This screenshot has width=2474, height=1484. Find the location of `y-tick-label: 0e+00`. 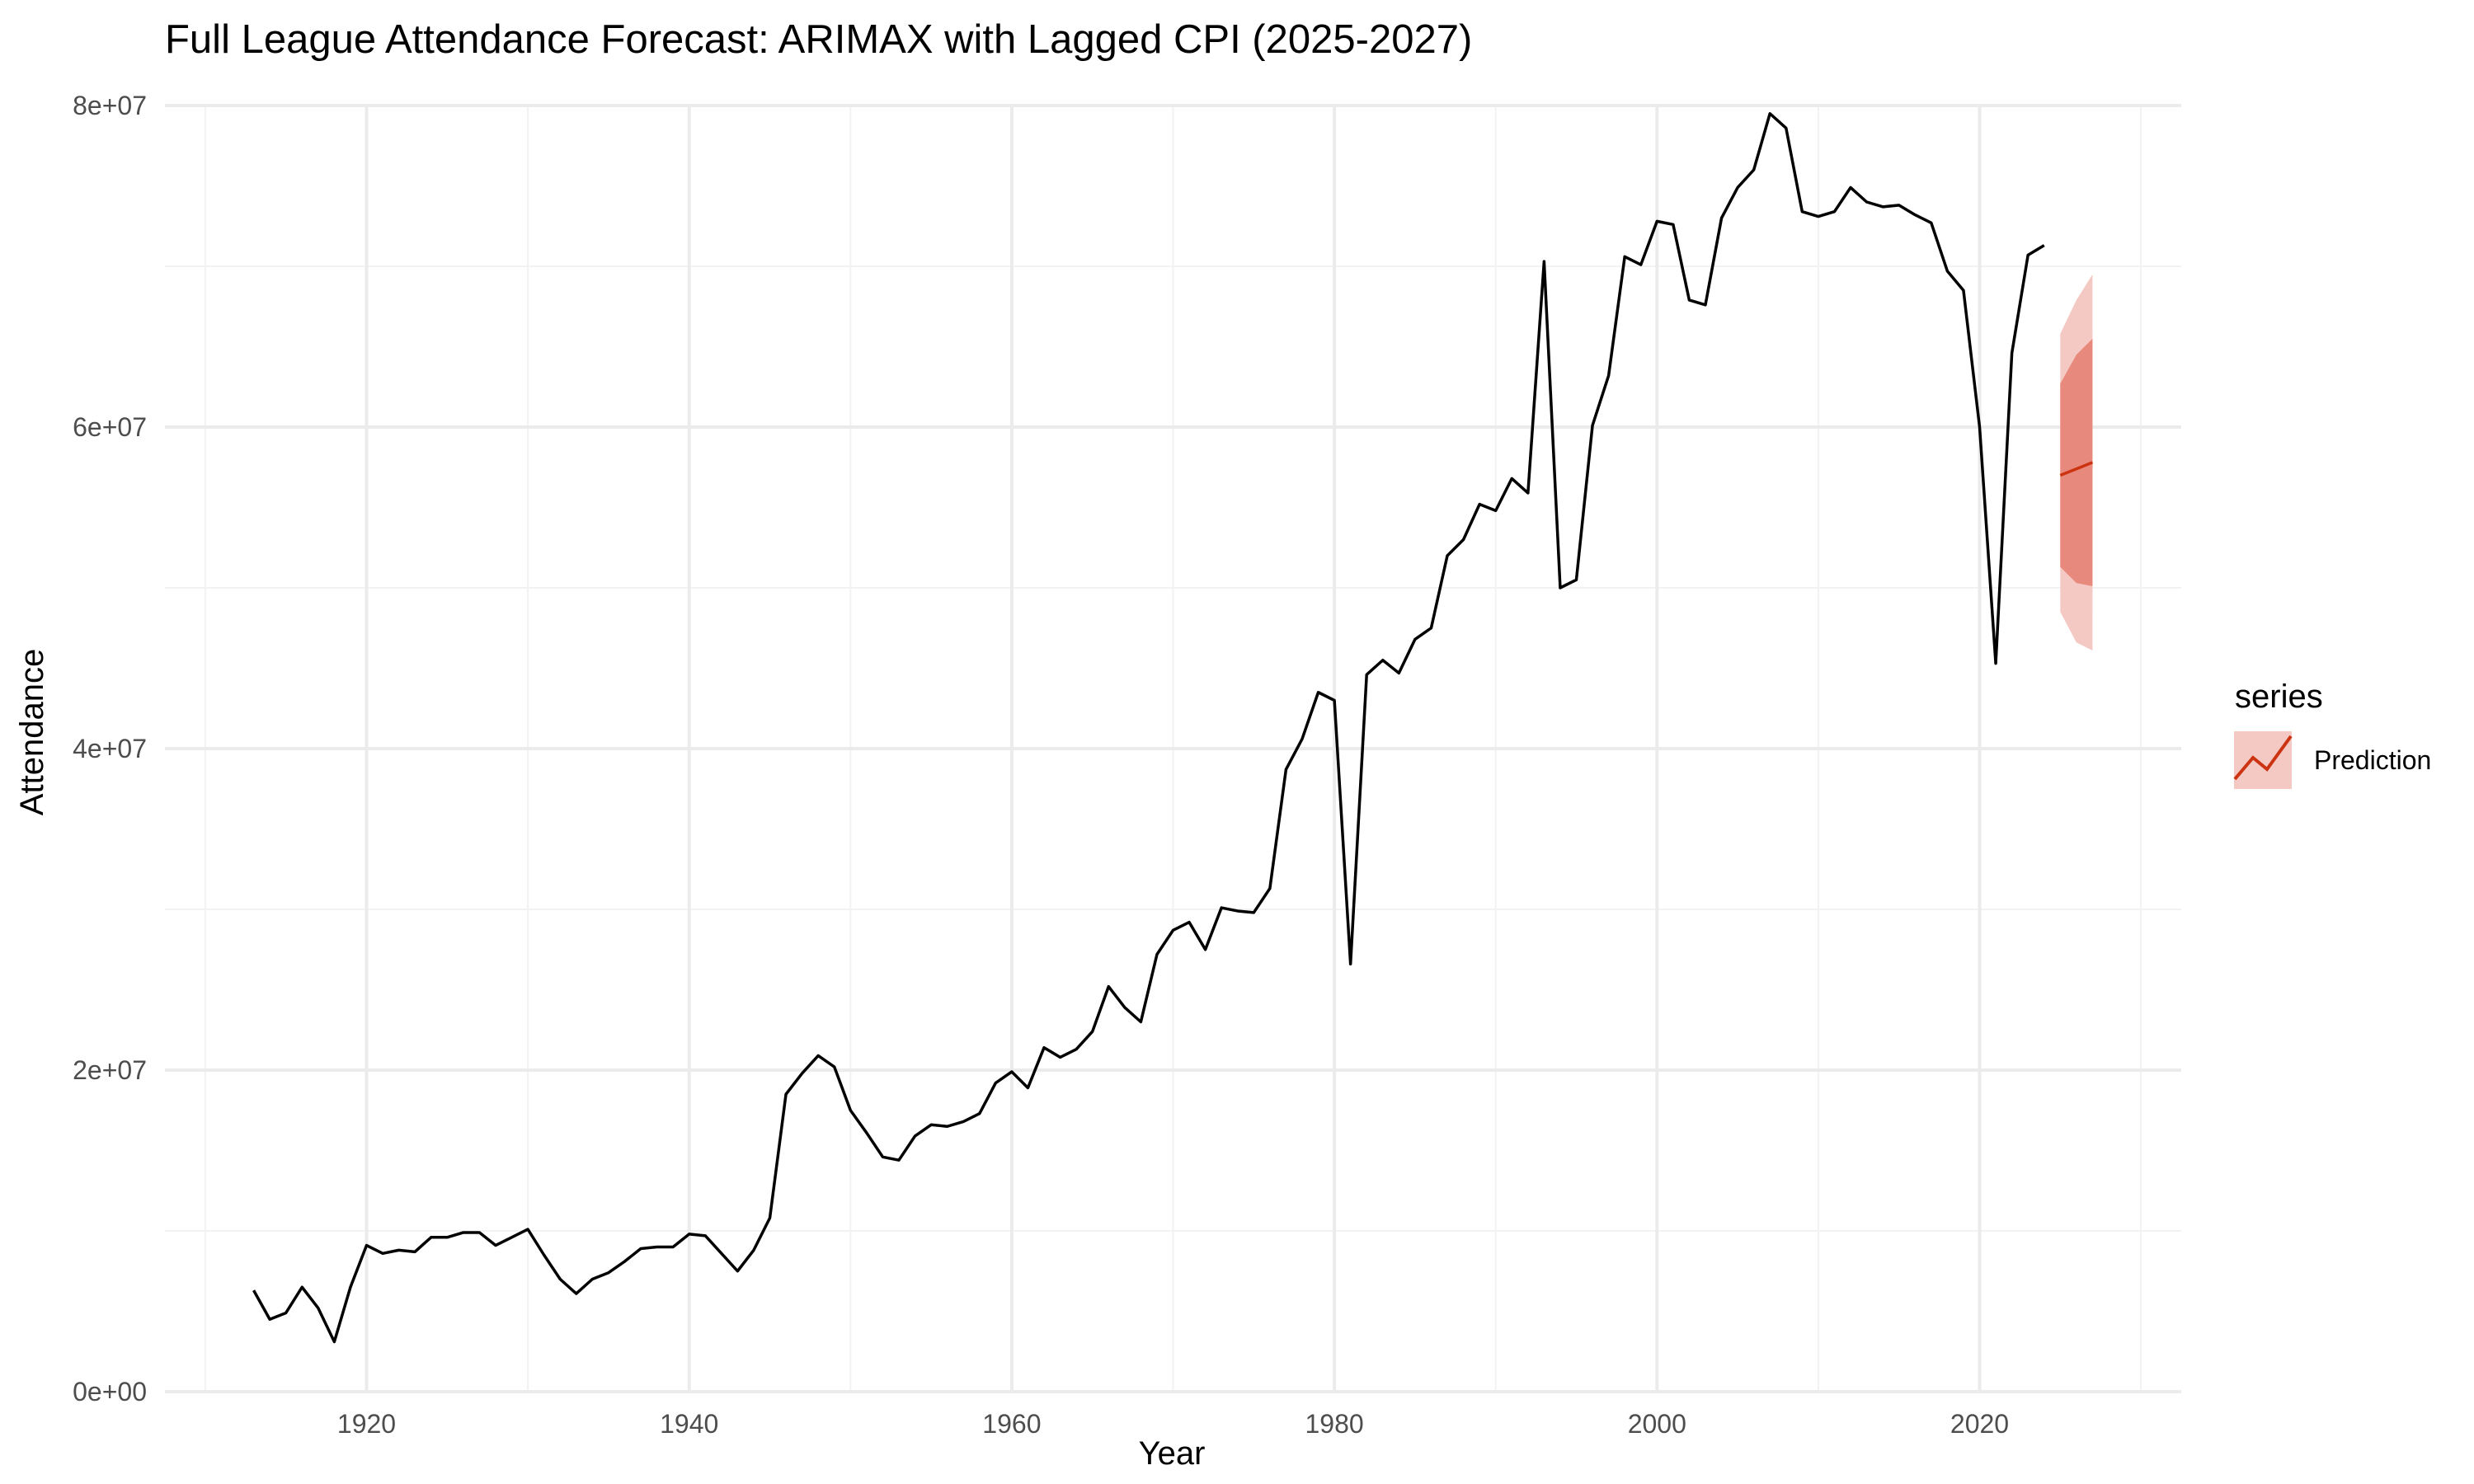

y-tick-label: 0e+00 is located at coordinates (110, 1392).